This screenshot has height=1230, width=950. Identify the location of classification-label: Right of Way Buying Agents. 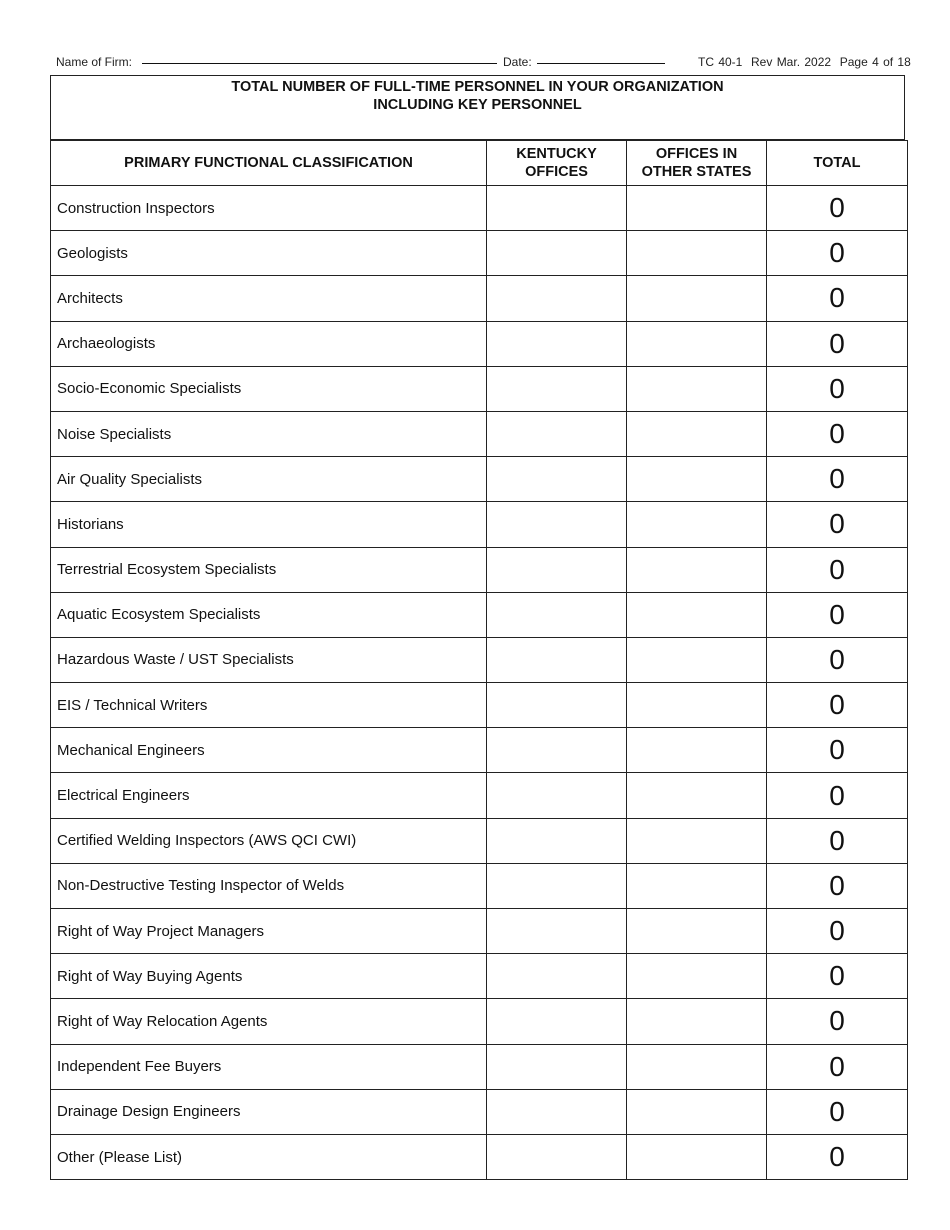
(268, 976).